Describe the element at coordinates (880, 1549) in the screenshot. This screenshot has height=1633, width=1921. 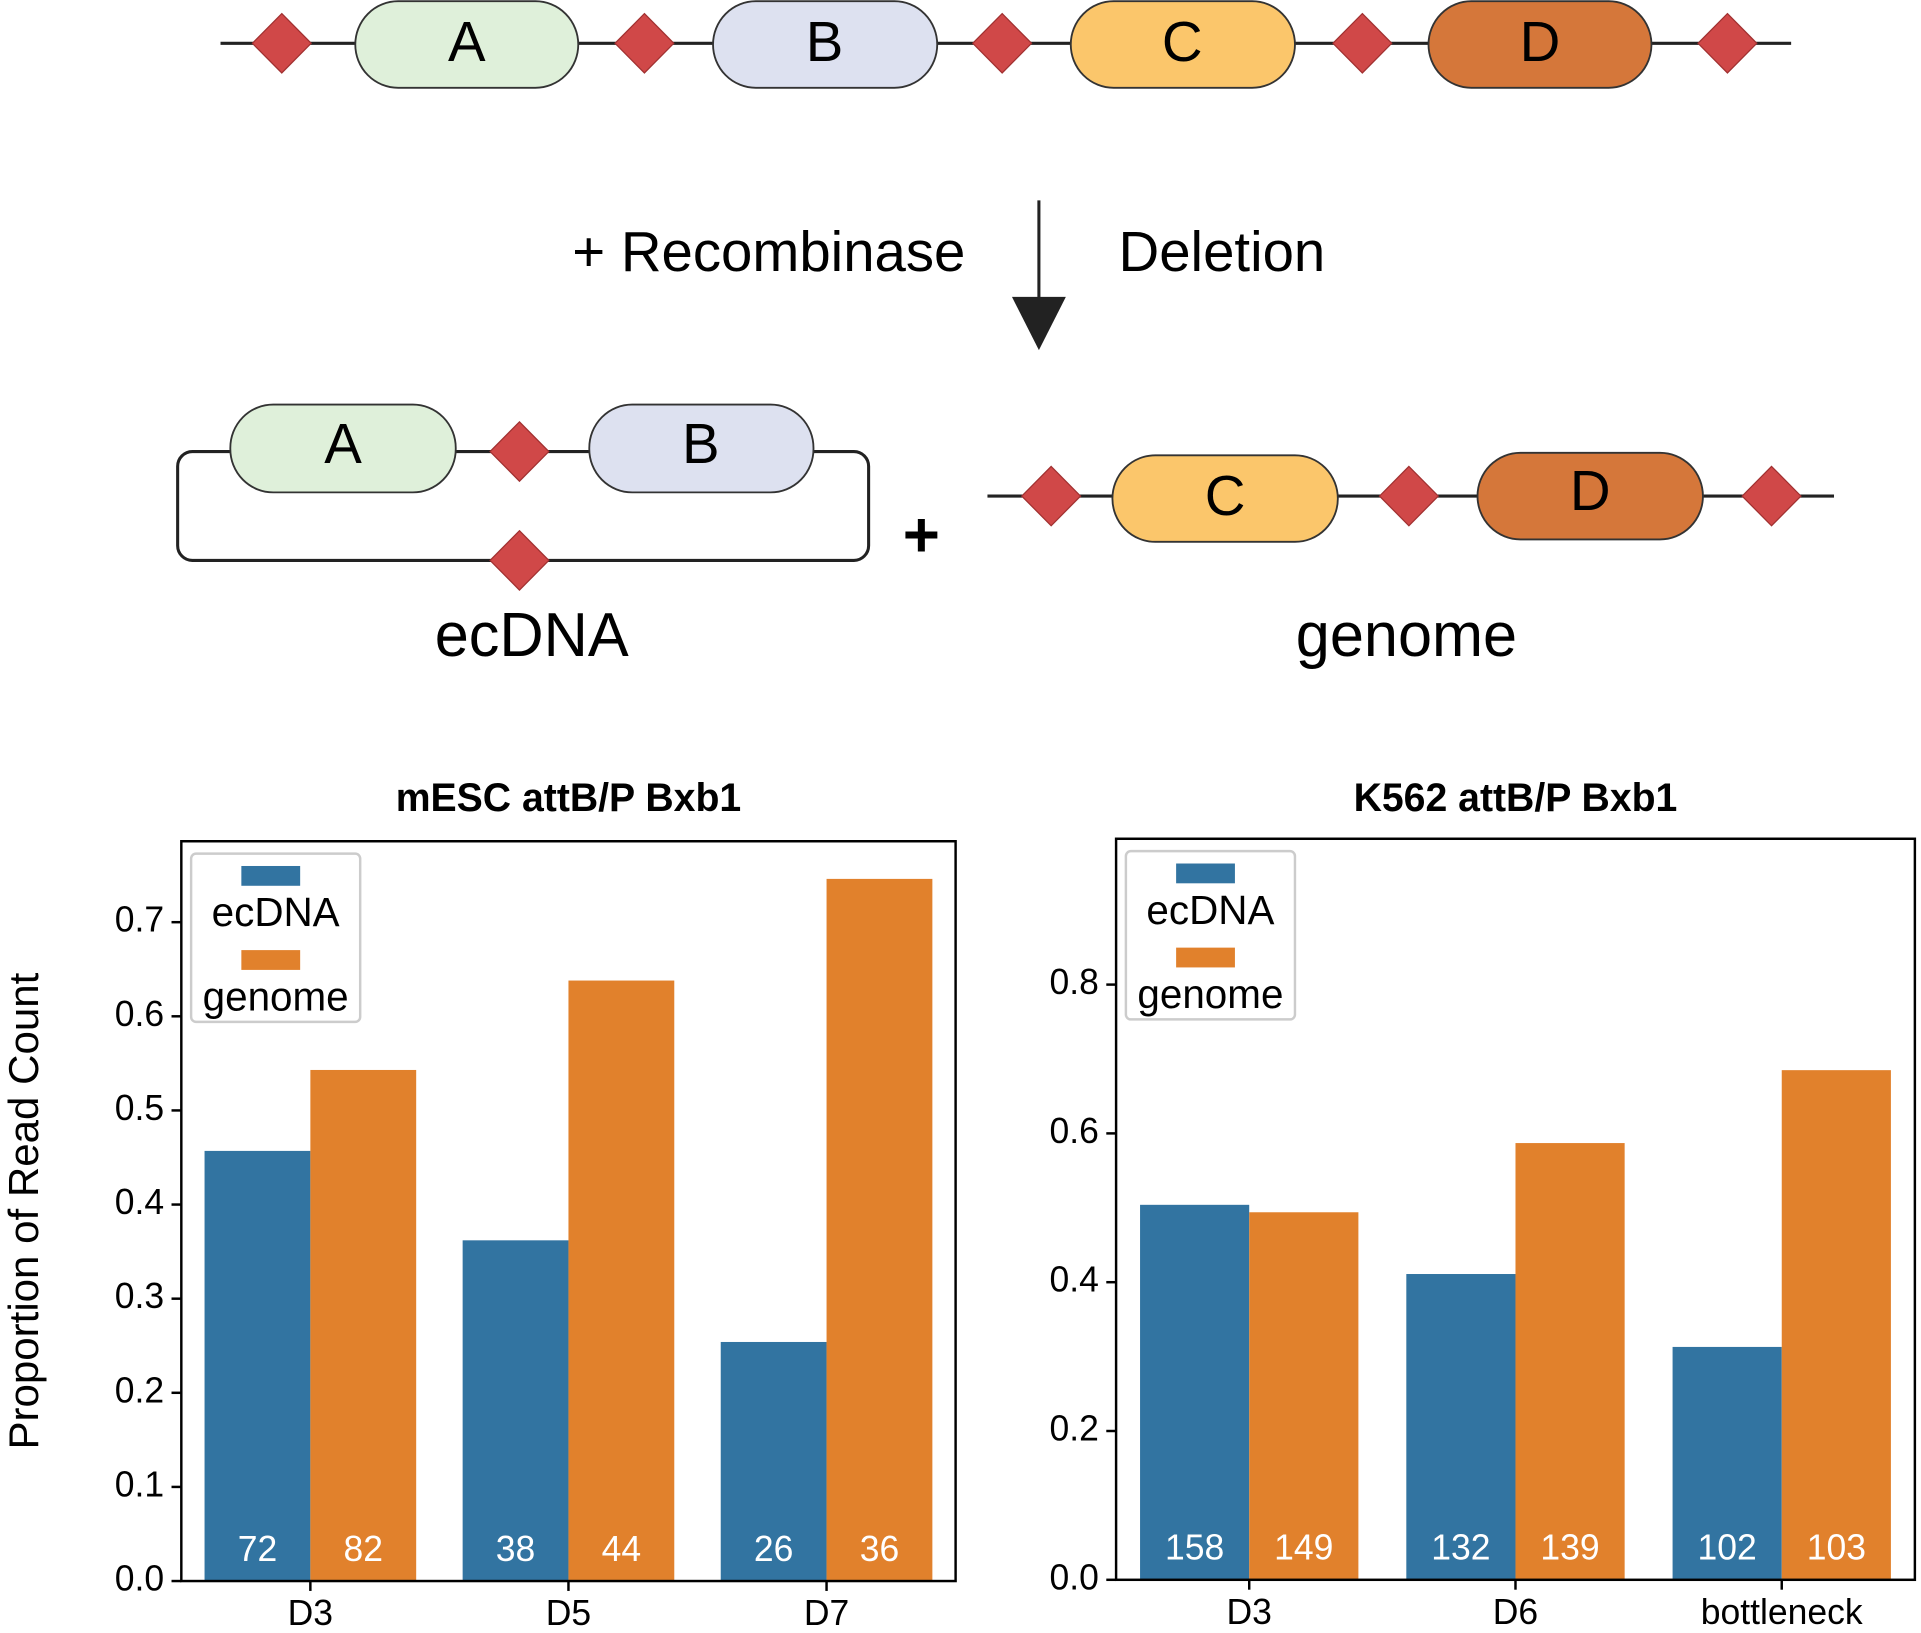
I see `count-label: 36` at that location.